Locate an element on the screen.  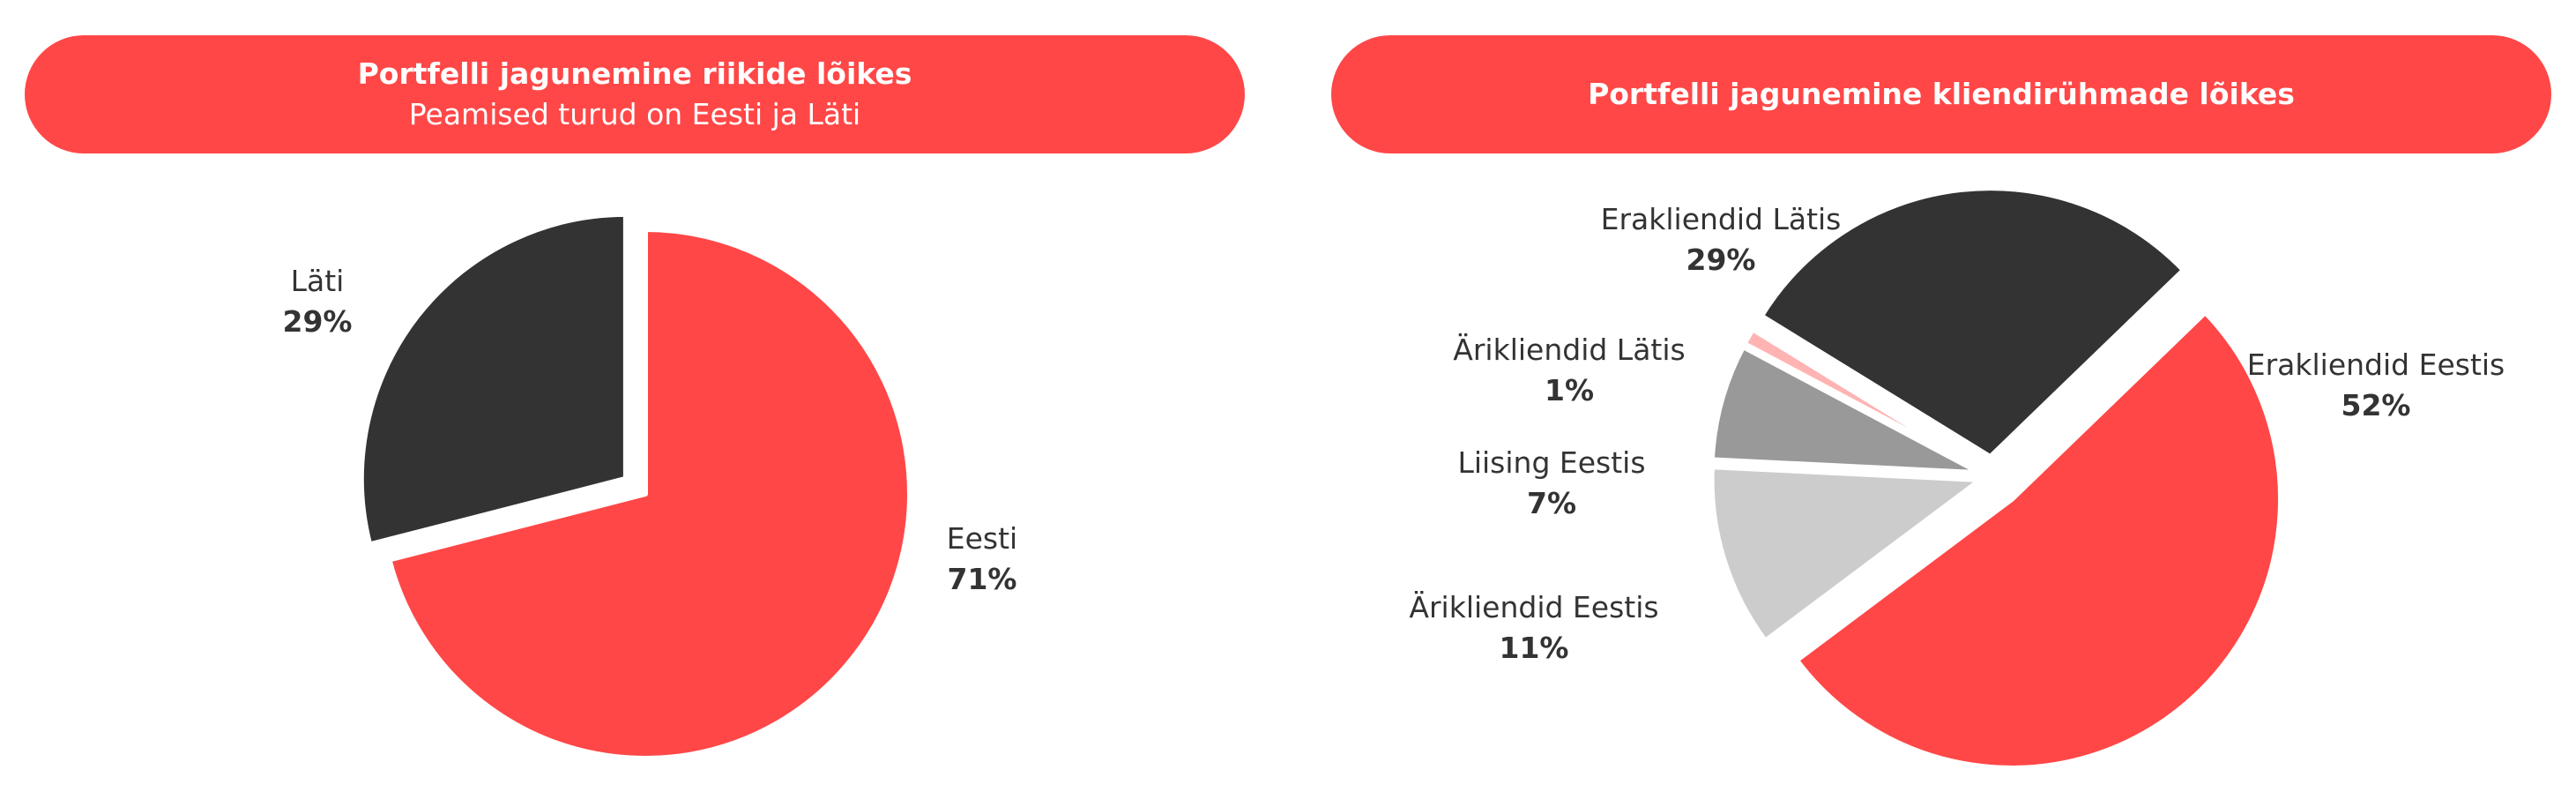
pie-slice-eesti is located at coordinates (649, 494).